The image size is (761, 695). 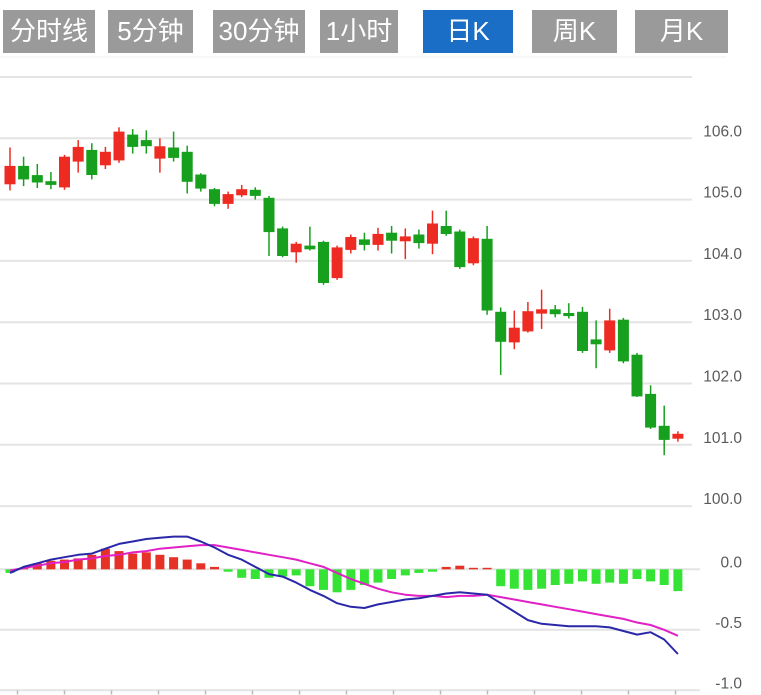 I want to click on y-axis-label: 100.0, so click(x=722, y=499).